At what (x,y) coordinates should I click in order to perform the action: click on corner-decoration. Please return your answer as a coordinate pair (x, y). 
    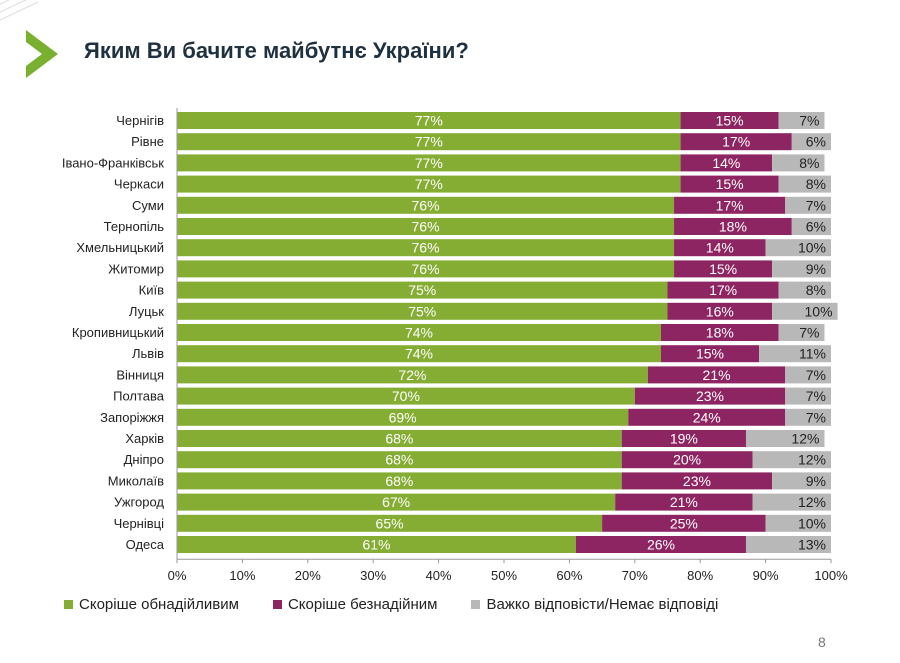
    Looking at the image, I should click on (19, 10).